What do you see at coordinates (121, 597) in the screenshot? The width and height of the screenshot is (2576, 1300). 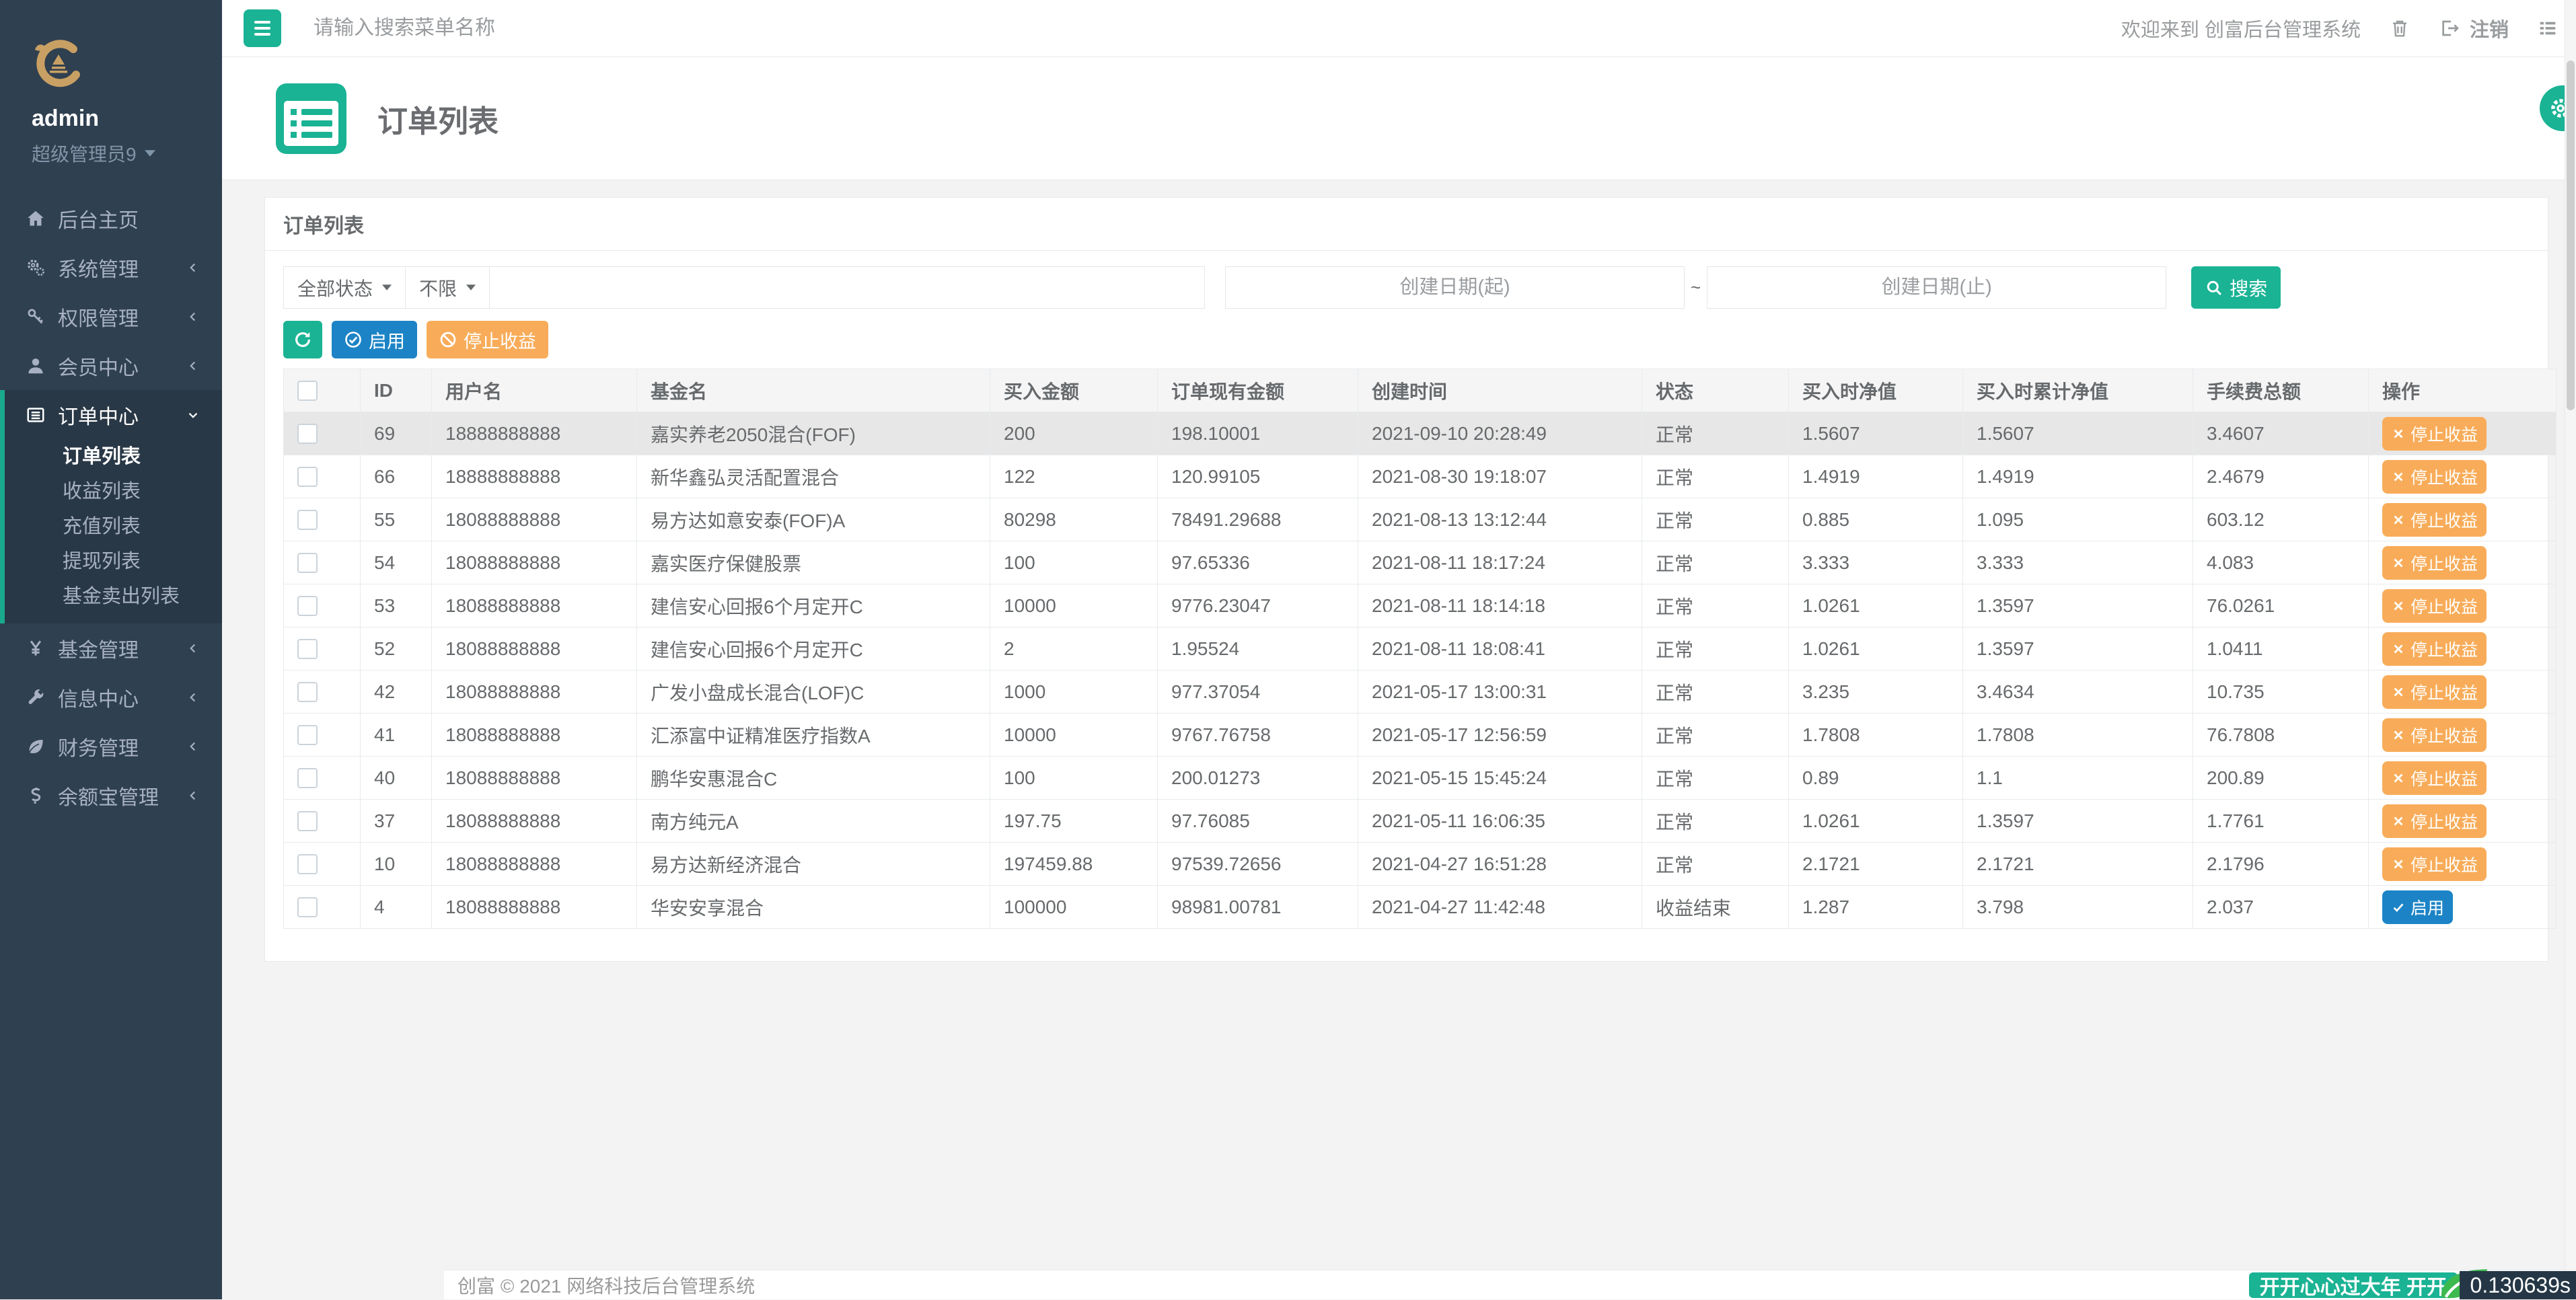 I see `sidebar-subitem-fund-sell-list: 基金卖出列表` at bounding box center [121, 597].